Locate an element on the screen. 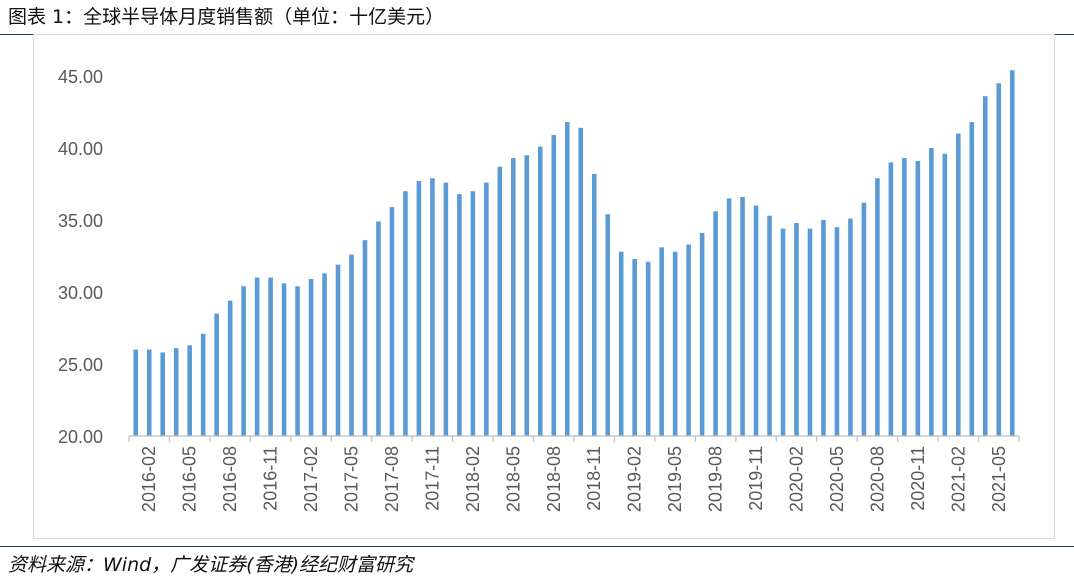 The width and height of the screenshot is (1074, 583). x-tick-label: 2018-08 is located at coordinates (554, 479).